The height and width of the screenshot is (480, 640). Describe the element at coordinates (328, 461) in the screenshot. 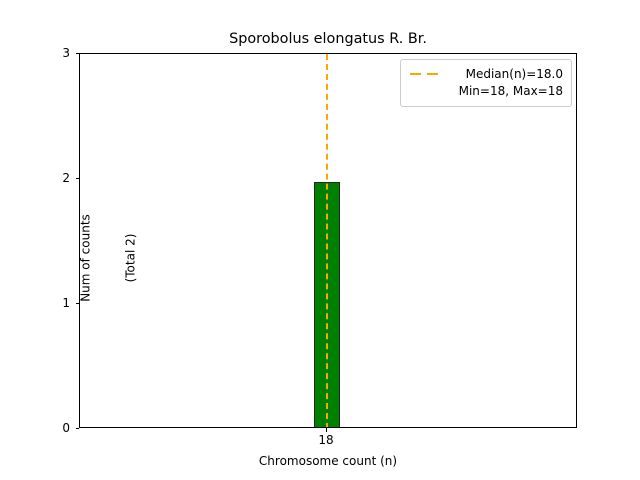

I see `x-axis-label: Chromosome count (n)` at that location.